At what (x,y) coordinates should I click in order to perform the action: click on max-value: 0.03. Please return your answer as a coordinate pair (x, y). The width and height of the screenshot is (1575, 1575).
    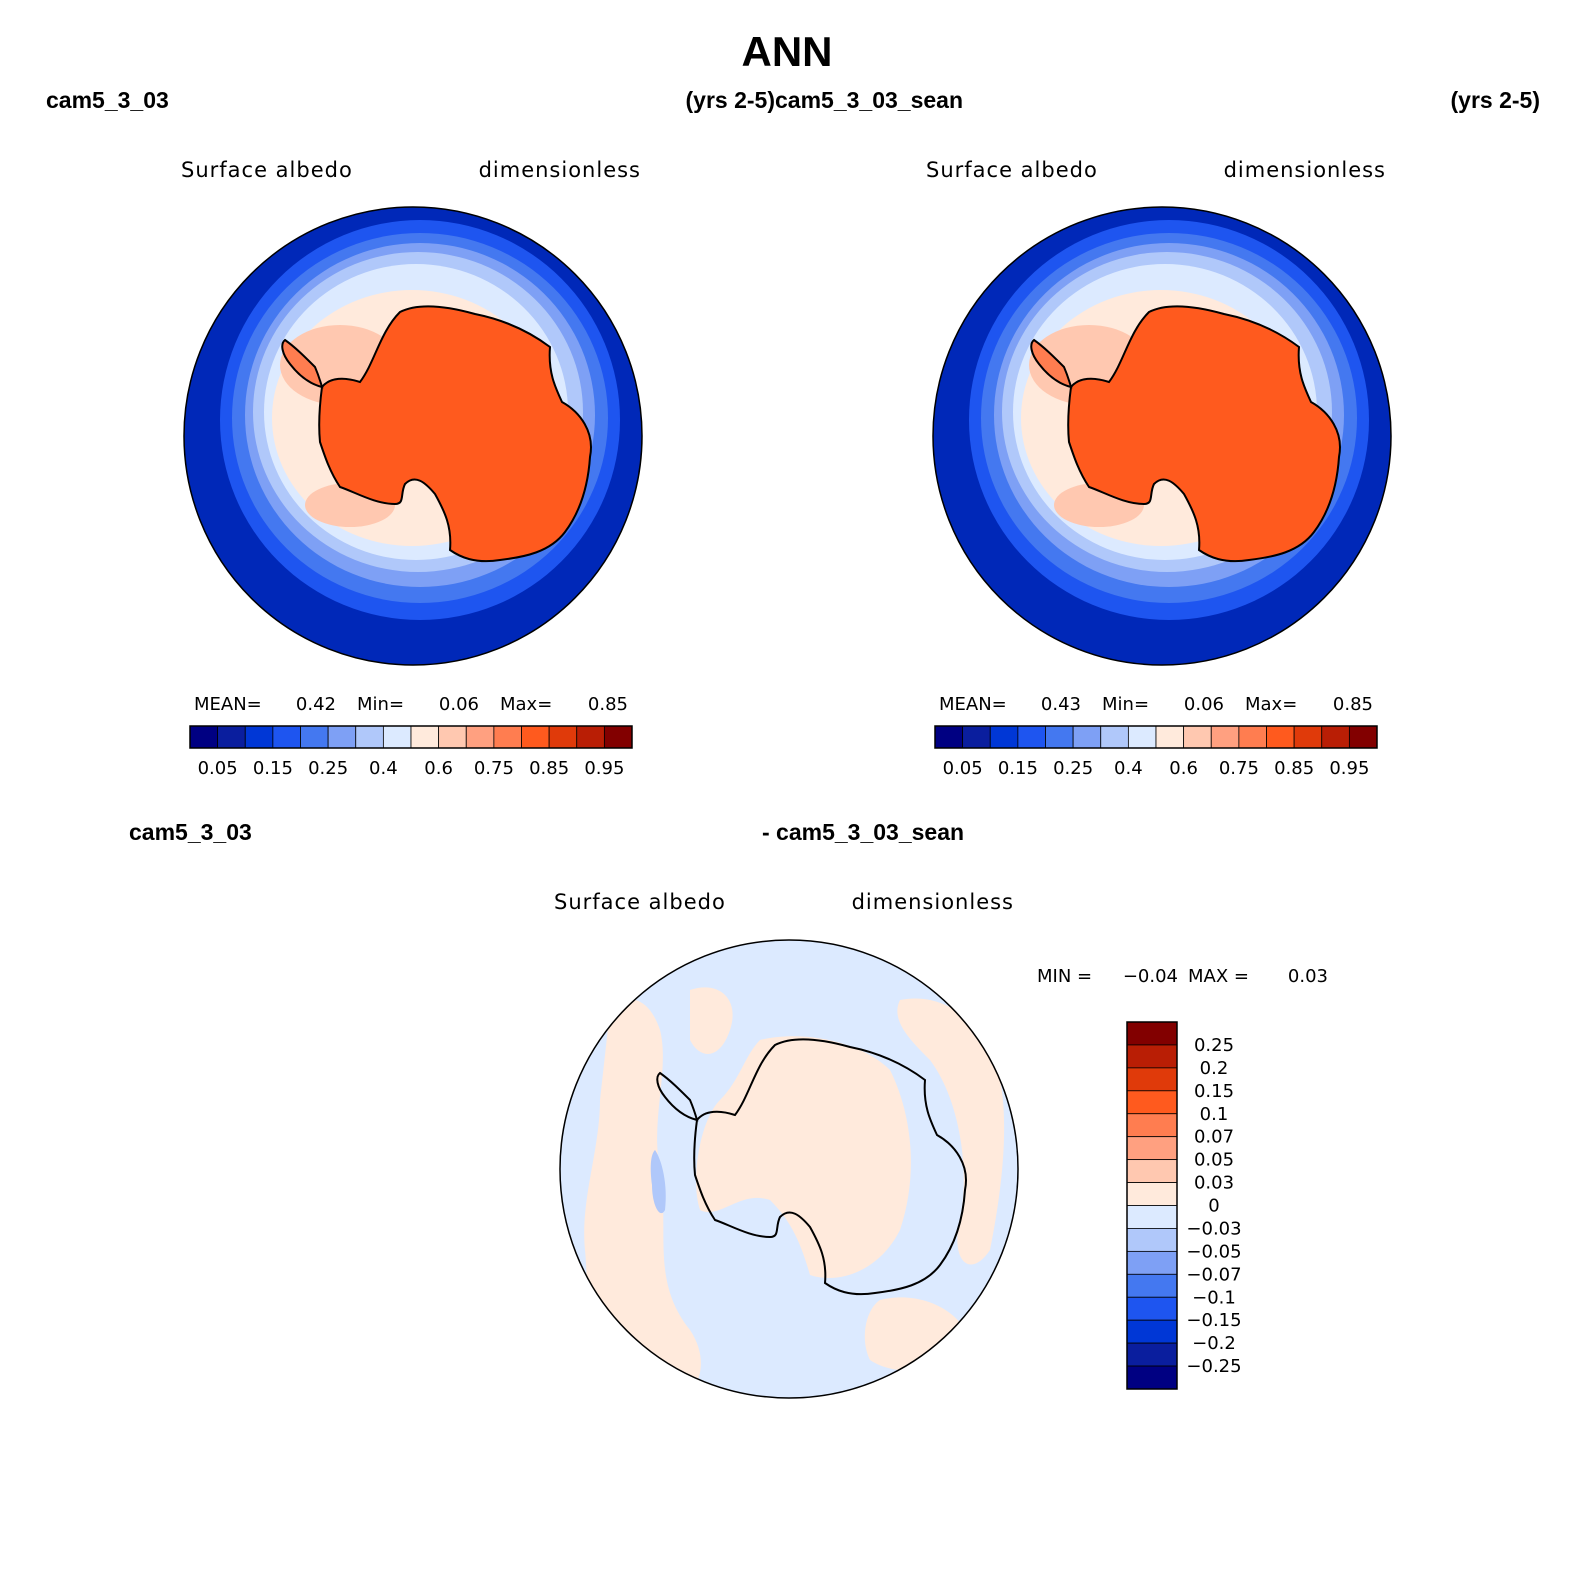
    Looking at the image, I should click on (1308, 976).